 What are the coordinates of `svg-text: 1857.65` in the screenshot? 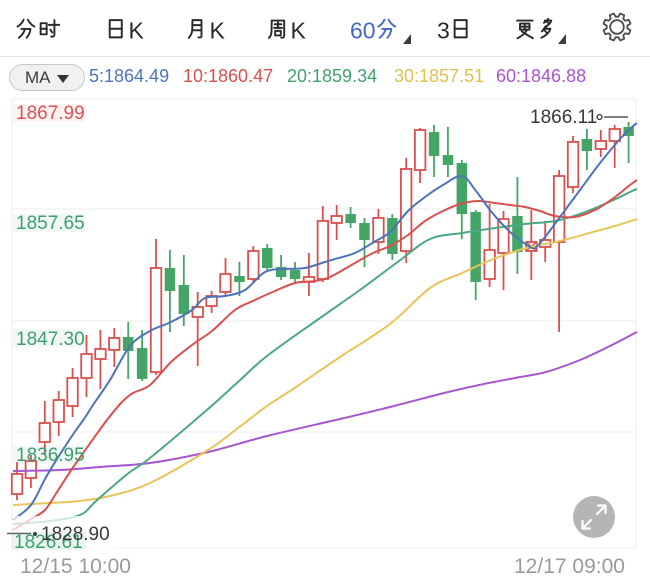 It's located at (50, 223).